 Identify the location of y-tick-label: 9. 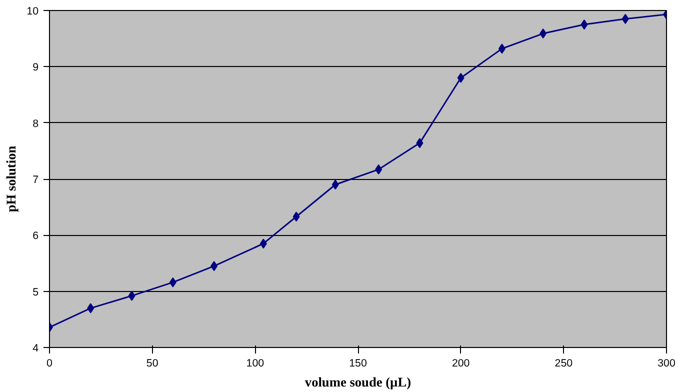
(35, 68).